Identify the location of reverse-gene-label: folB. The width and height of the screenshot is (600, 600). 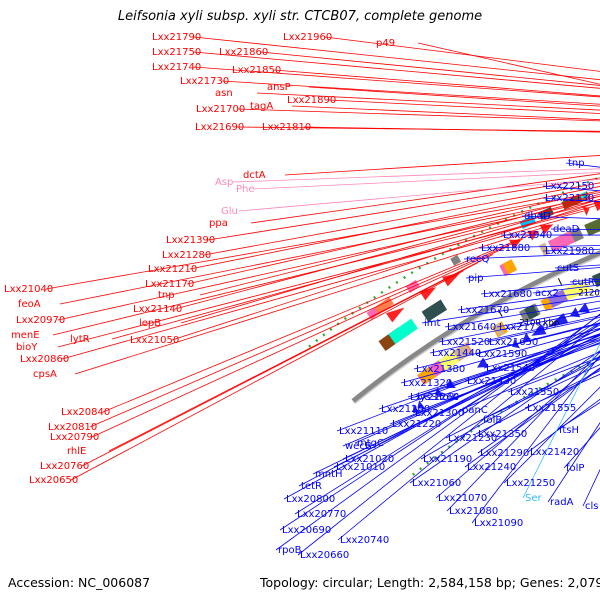
(492, 420).